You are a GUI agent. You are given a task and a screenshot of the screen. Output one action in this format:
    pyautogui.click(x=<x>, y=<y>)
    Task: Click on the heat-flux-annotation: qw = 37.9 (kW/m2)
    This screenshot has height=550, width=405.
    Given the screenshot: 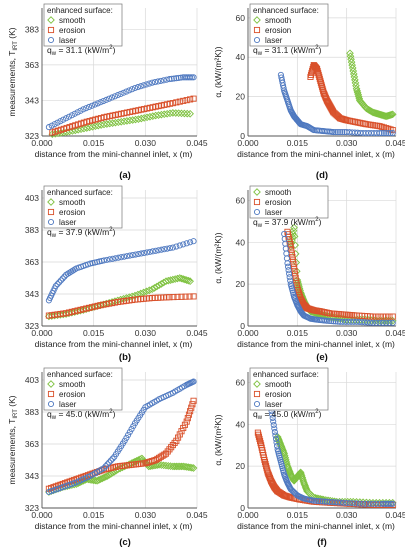 What is the action you would take?
    pyautogui.click(x=81, y=233)
    